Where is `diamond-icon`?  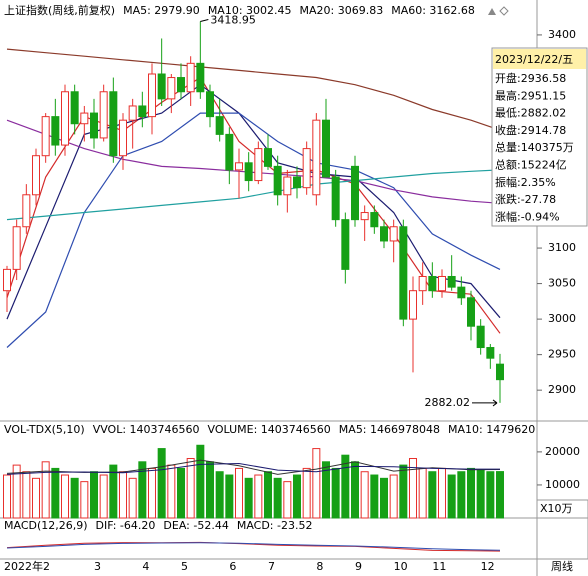
diamond-icon is located at coordinates (504, 11).